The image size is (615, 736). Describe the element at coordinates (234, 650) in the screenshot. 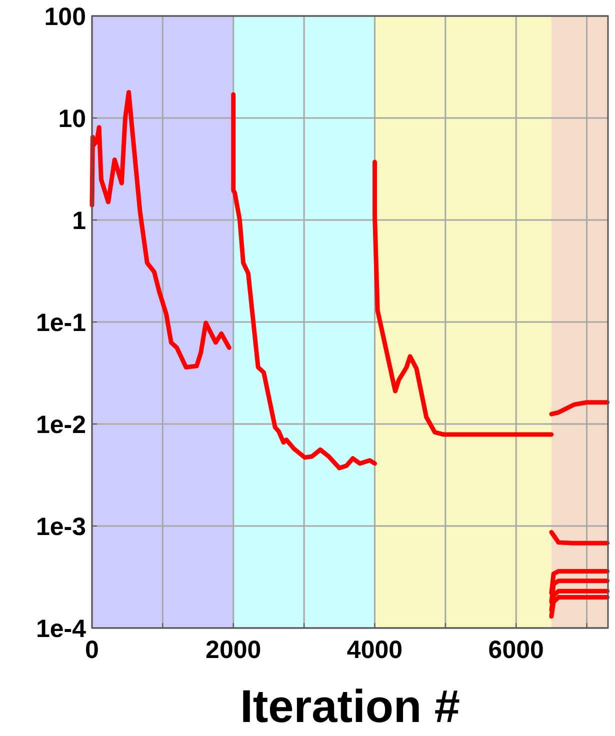

I see `x-tick-label: 2000` at that location.